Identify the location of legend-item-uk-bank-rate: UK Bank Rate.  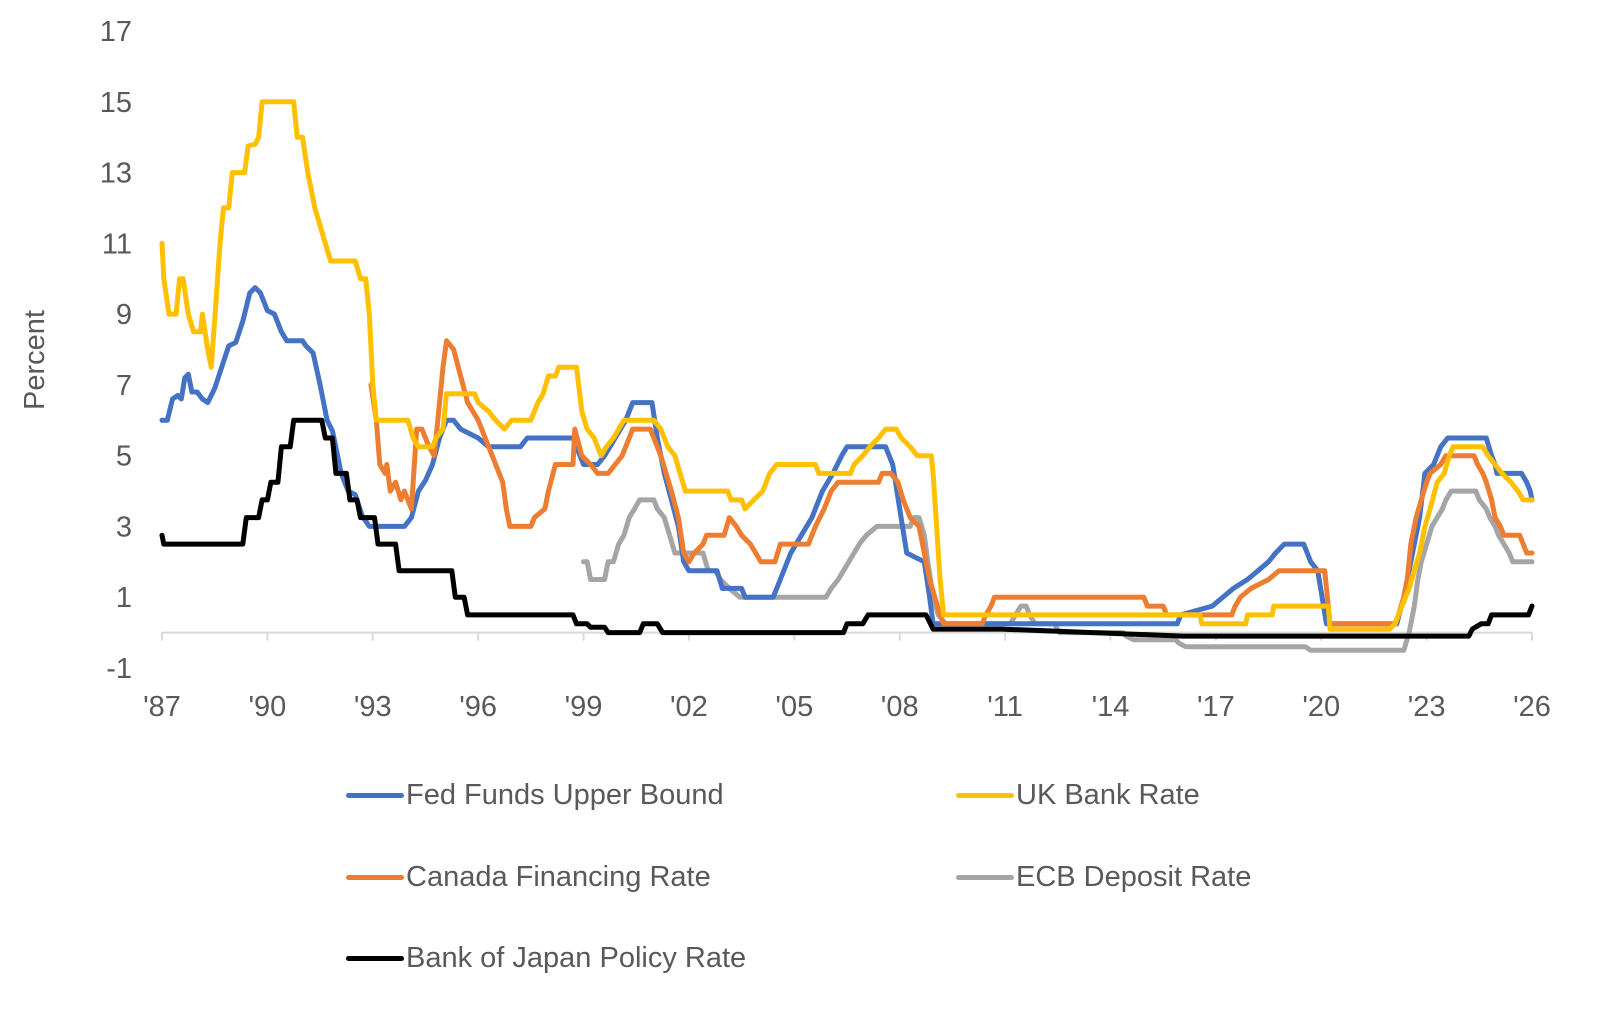
(1078, 795).